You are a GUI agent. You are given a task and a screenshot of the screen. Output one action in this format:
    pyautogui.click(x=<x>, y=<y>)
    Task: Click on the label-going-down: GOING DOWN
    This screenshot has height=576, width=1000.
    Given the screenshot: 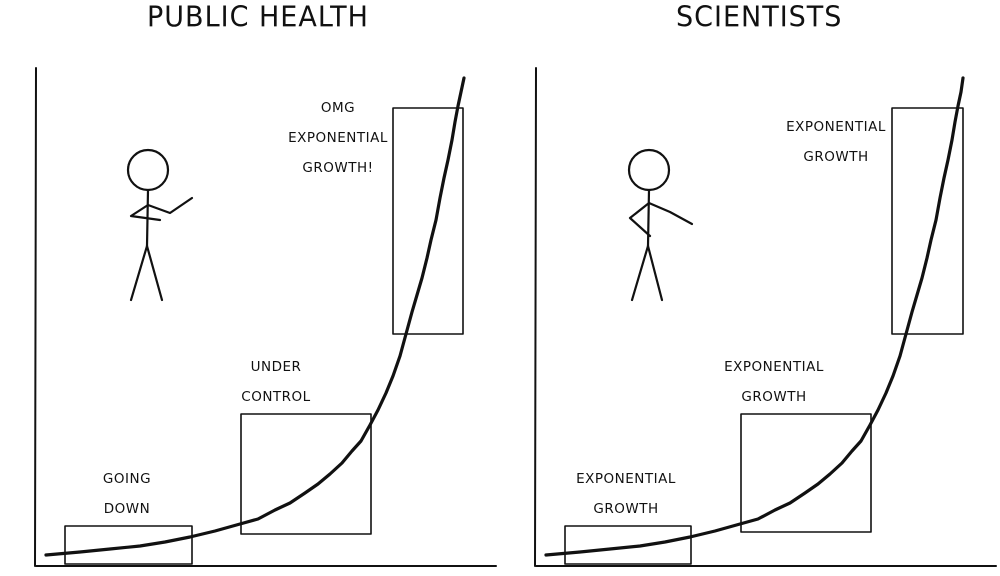 What is the action you would take?
    pyautogui.click(x=127, y=494)
    